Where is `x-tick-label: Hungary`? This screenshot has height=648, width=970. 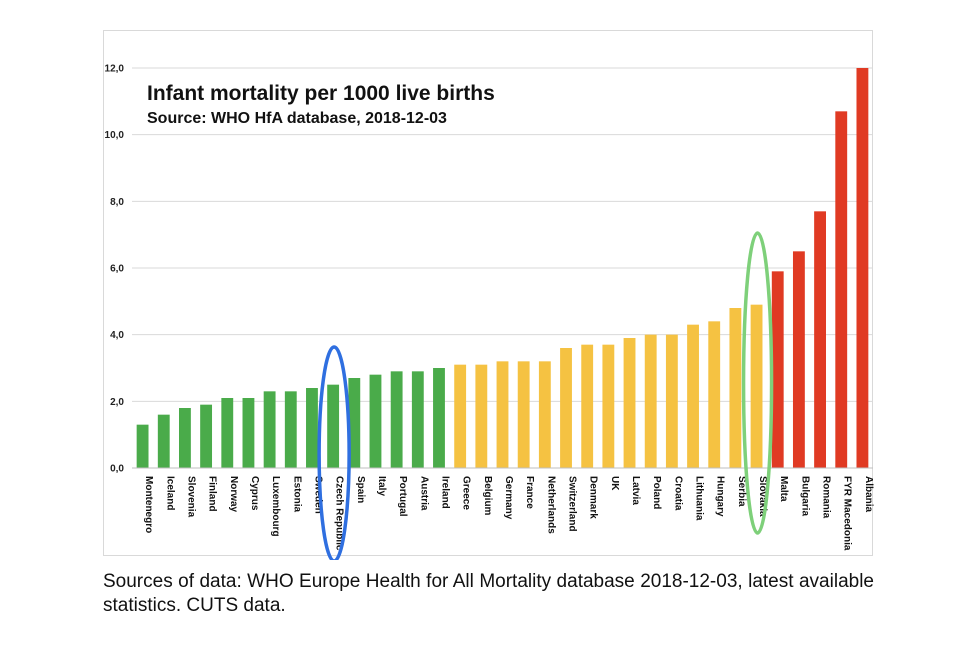
x-tick-label: Hungary is located at coordinates (720, 496).